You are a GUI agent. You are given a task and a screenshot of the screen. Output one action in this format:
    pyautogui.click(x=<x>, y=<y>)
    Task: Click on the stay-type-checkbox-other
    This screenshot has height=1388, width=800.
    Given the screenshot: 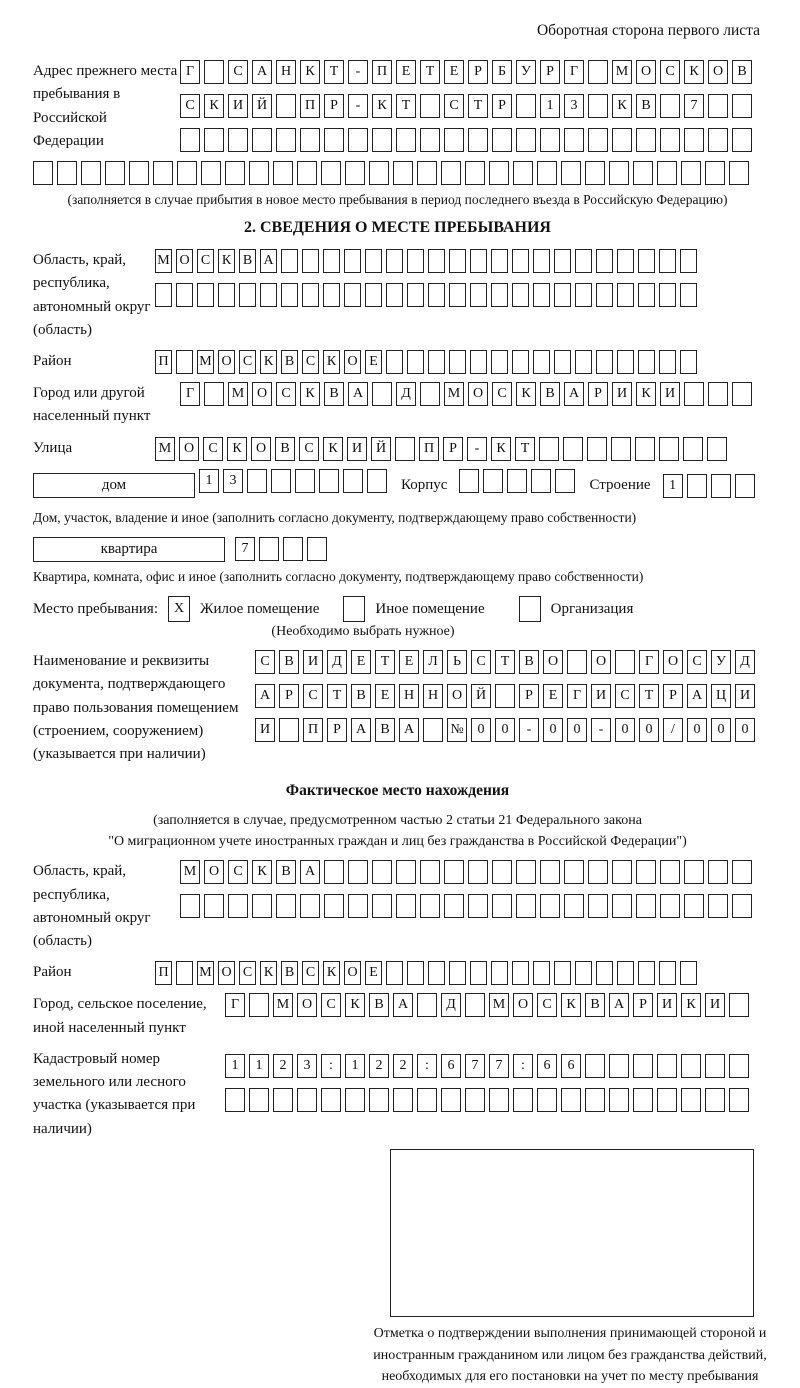 What is the action you would take?
    pyautogui.click(x=354, y=609)
    